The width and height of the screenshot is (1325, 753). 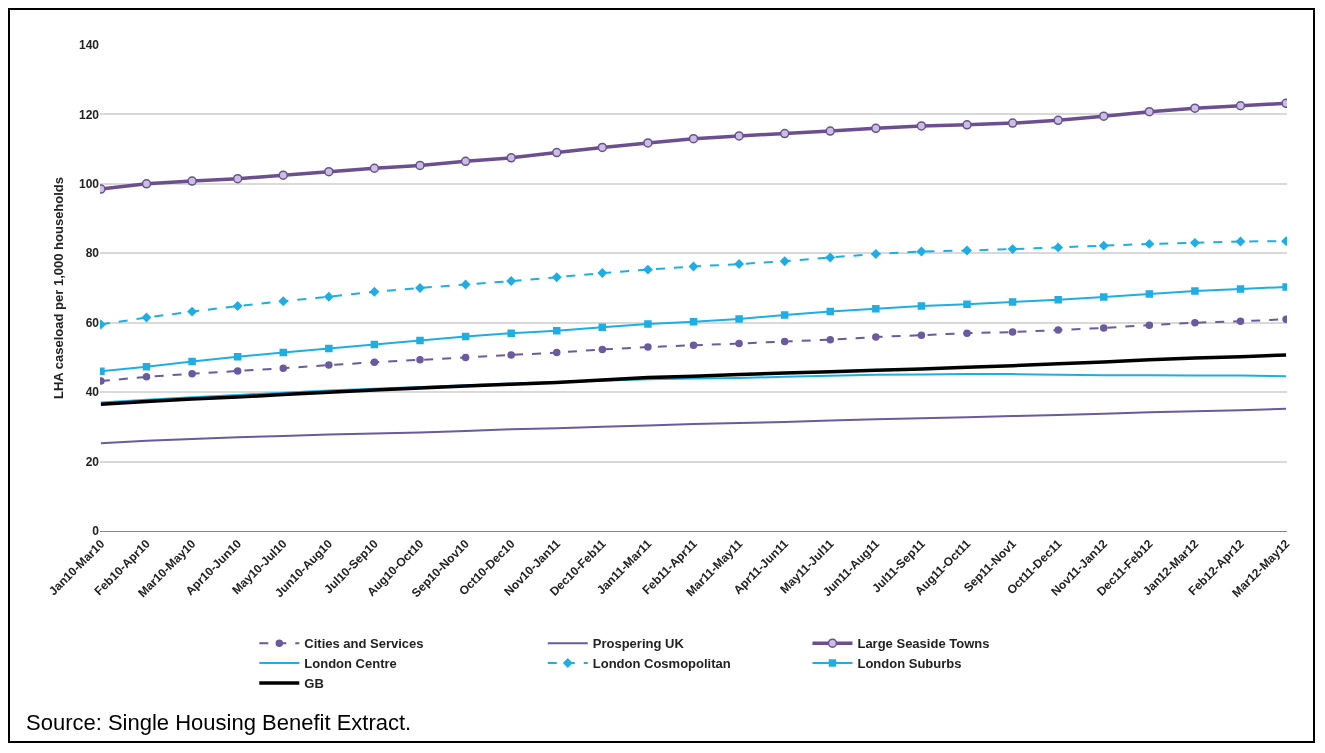 What do you see at coordinates (638, 644) in the screenshot?
I see `legend-label: Prospering UK` at bounding box center [638, 644].